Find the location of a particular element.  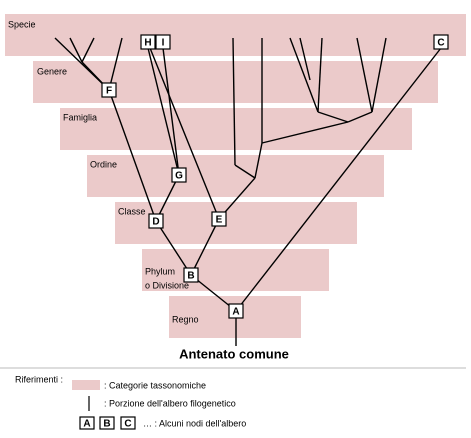

node: C is located at coordinates (441, 42).